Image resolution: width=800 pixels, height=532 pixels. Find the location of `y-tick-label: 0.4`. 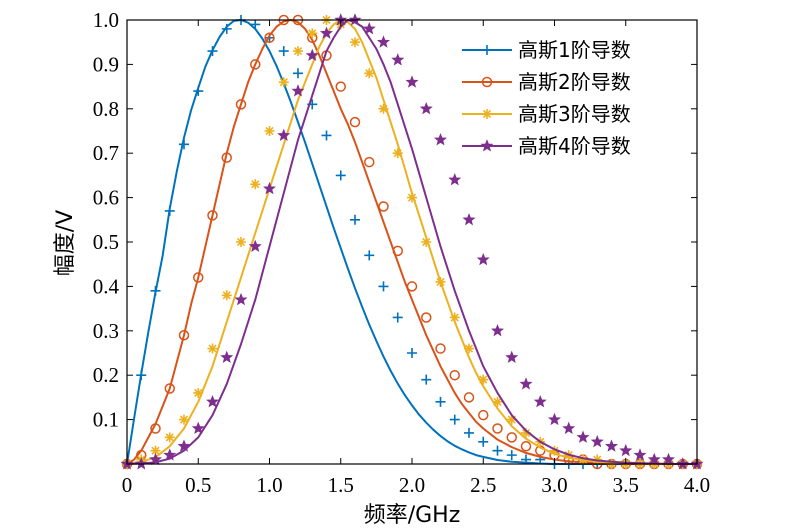

y-tick-label: 0.4 is located at coordinates (106, 286).